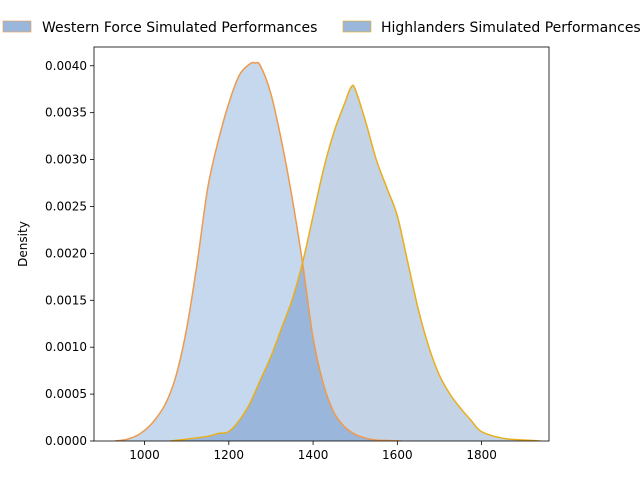 The image size is (640, 480). I want to click on y-tick-label: 0.0005, so click(66, 394).